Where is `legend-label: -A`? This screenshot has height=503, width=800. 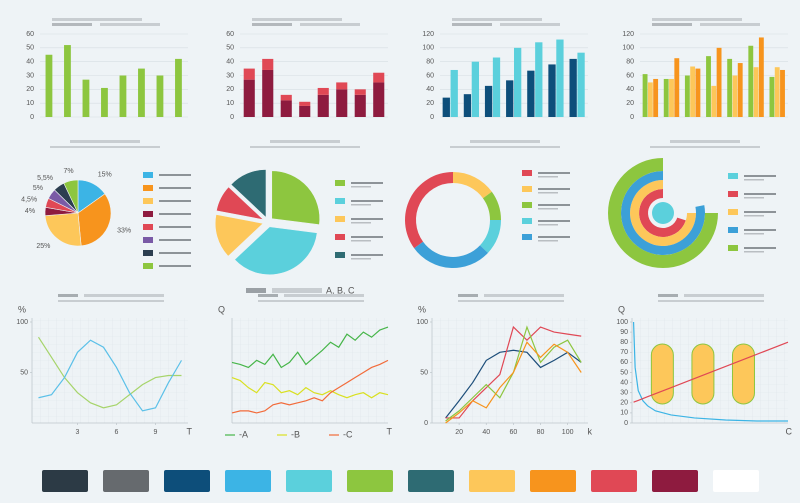 legend-label: -A is located at coordinates (243, 434).